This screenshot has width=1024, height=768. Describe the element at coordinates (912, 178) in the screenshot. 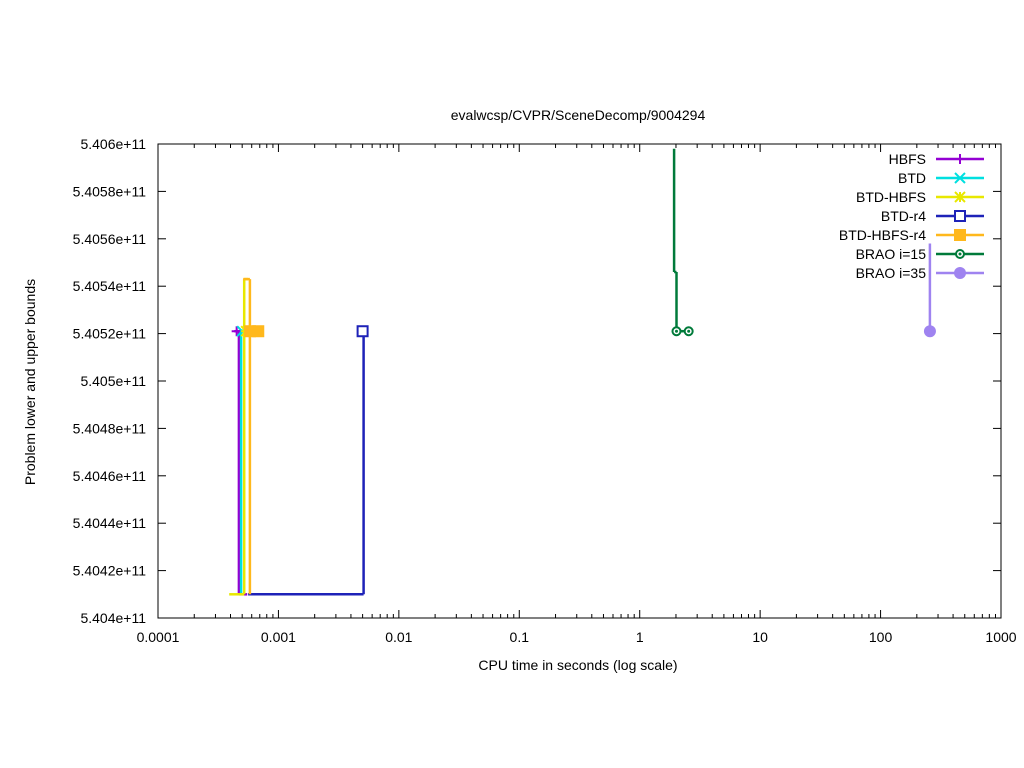

I see `legend-label: BTD` at that location.